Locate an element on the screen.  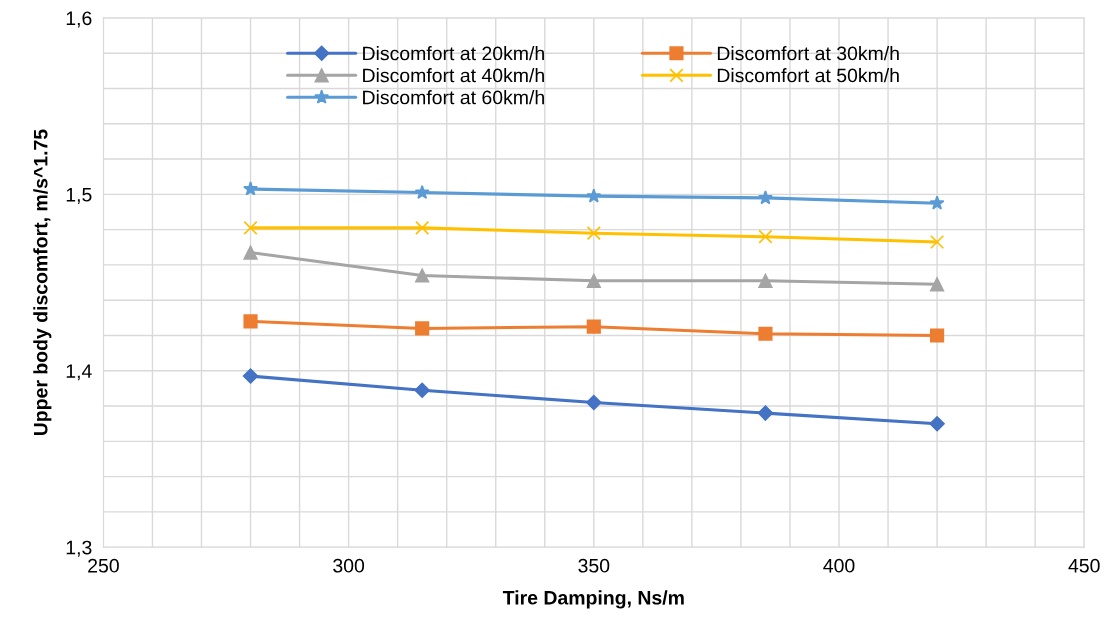
y-tick-label: 1,4 is located at coordinates (79, 372).